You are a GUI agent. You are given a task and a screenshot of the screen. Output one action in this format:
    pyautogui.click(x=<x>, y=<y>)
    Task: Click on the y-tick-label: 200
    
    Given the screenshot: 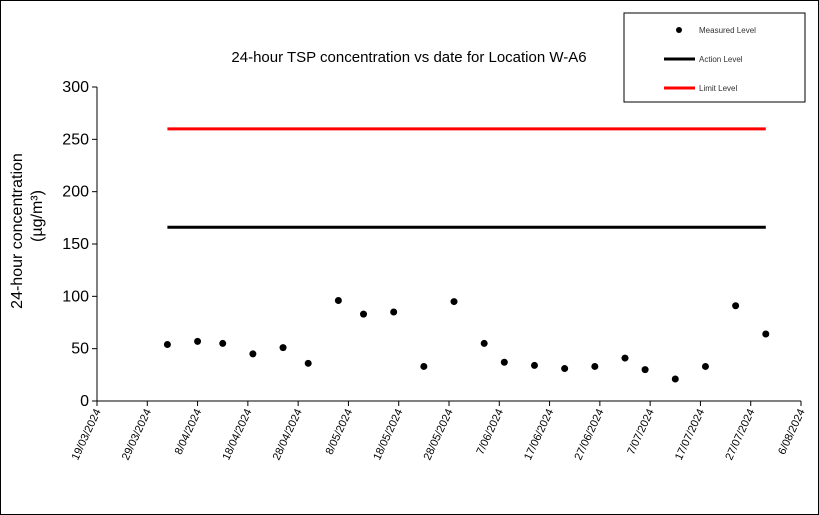 What is the action you would take?
    pyautogui.click(x=75, y=192)
    